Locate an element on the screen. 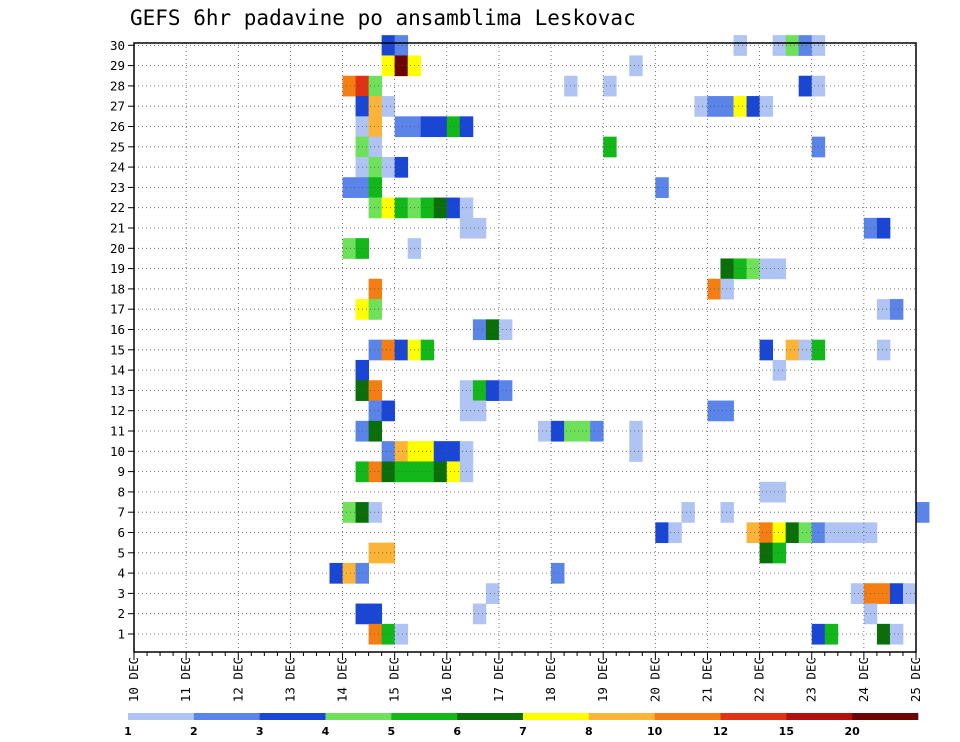 This screenshot has width=960, height=742. y-tick-label: 16 is located at coordinates (117, 329).